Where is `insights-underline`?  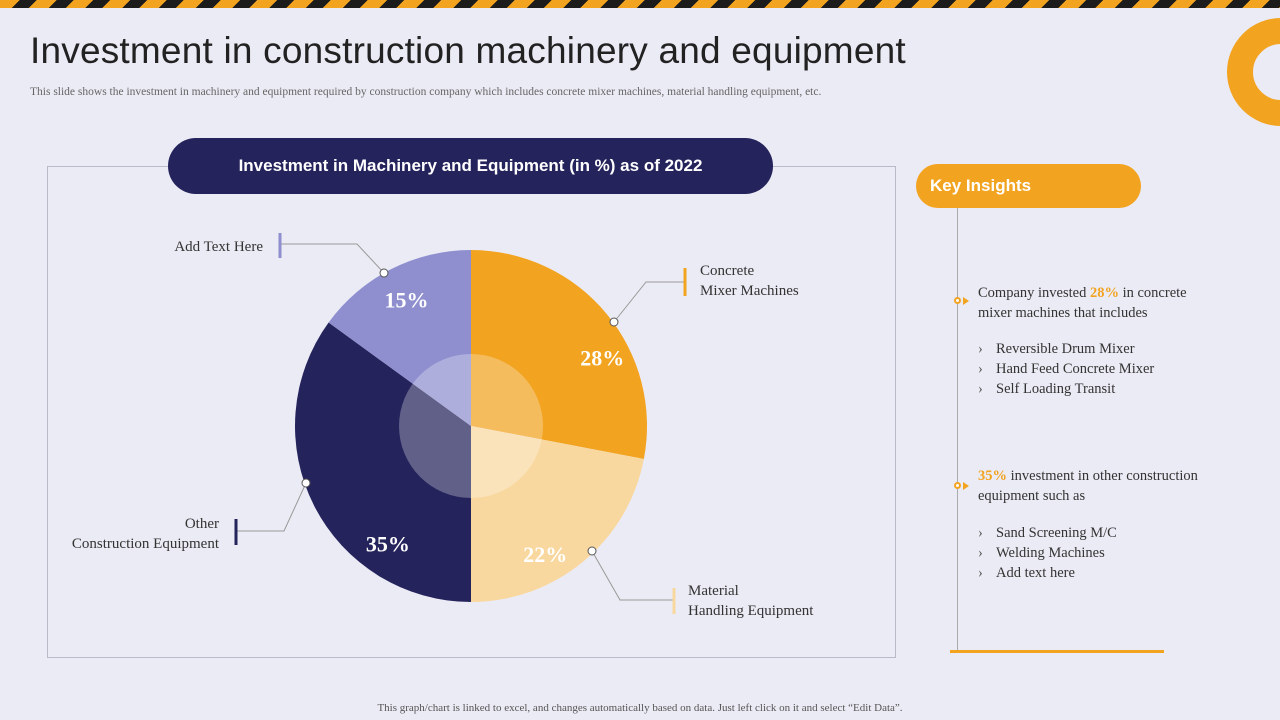 insights-underline is located at coordinates (1057, 651).